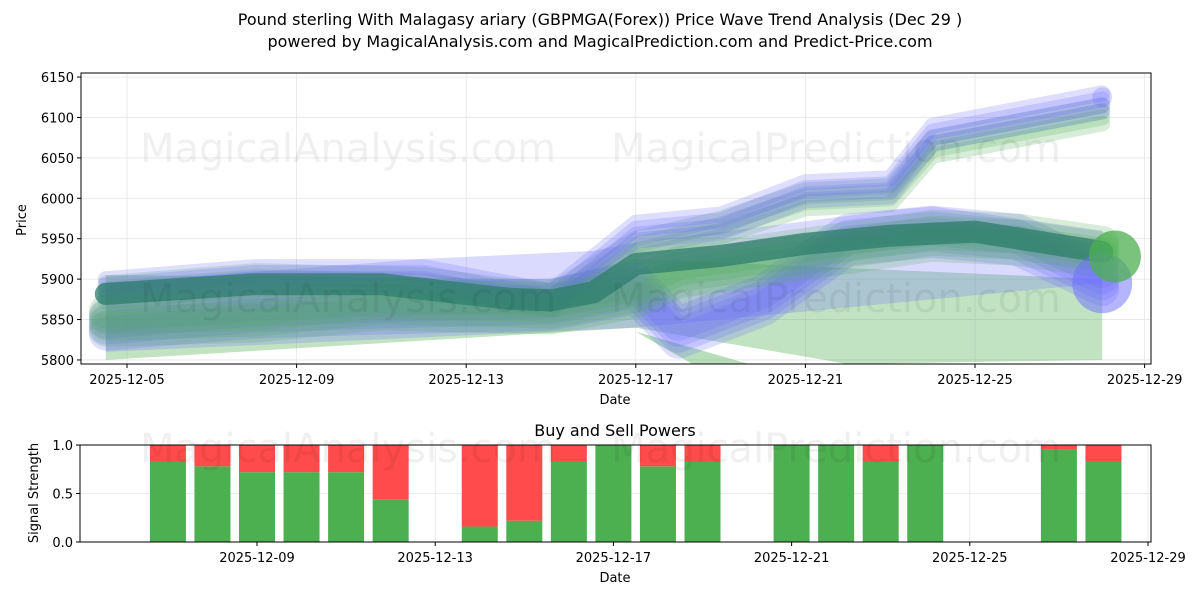  I want to click on price-ytick-label: 5900, so click(57, 280).